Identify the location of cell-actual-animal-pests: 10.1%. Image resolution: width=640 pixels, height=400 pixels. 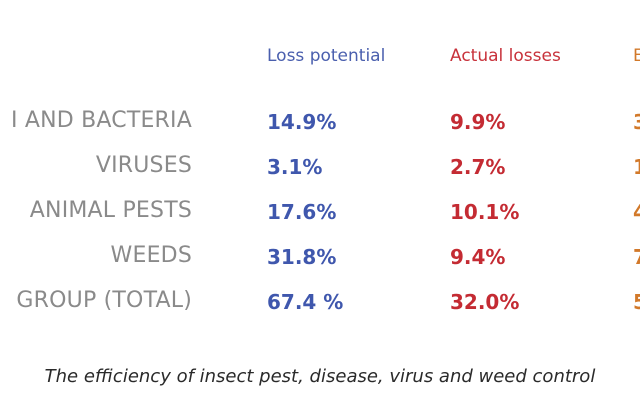
(485, 212).